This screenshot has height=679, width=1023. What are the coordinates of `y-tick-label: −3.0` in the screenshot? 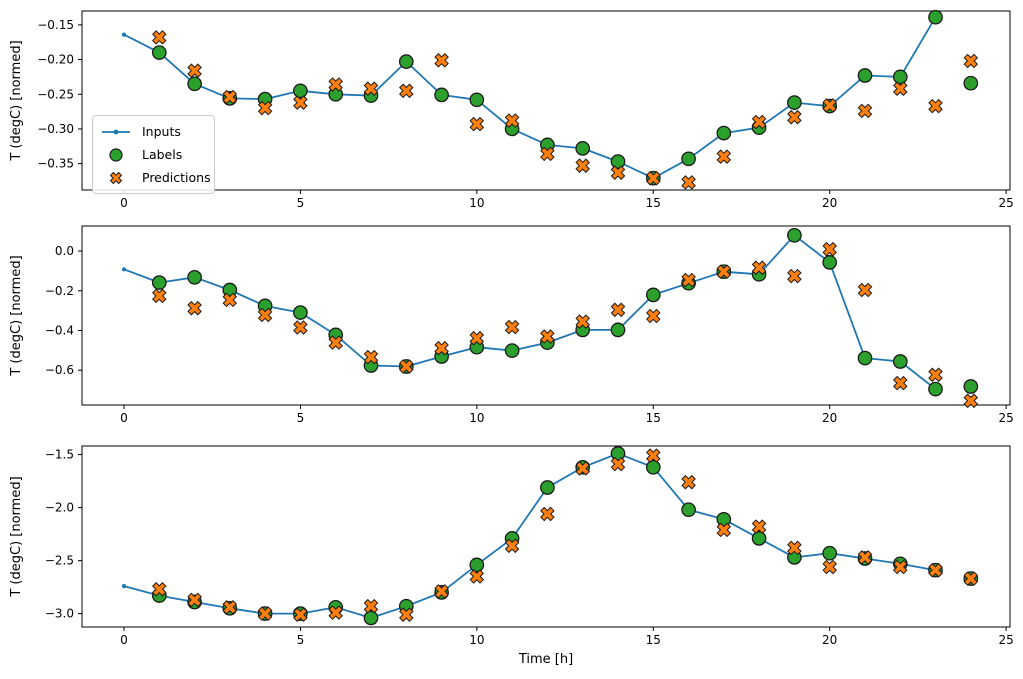 It's located at (59, 614).